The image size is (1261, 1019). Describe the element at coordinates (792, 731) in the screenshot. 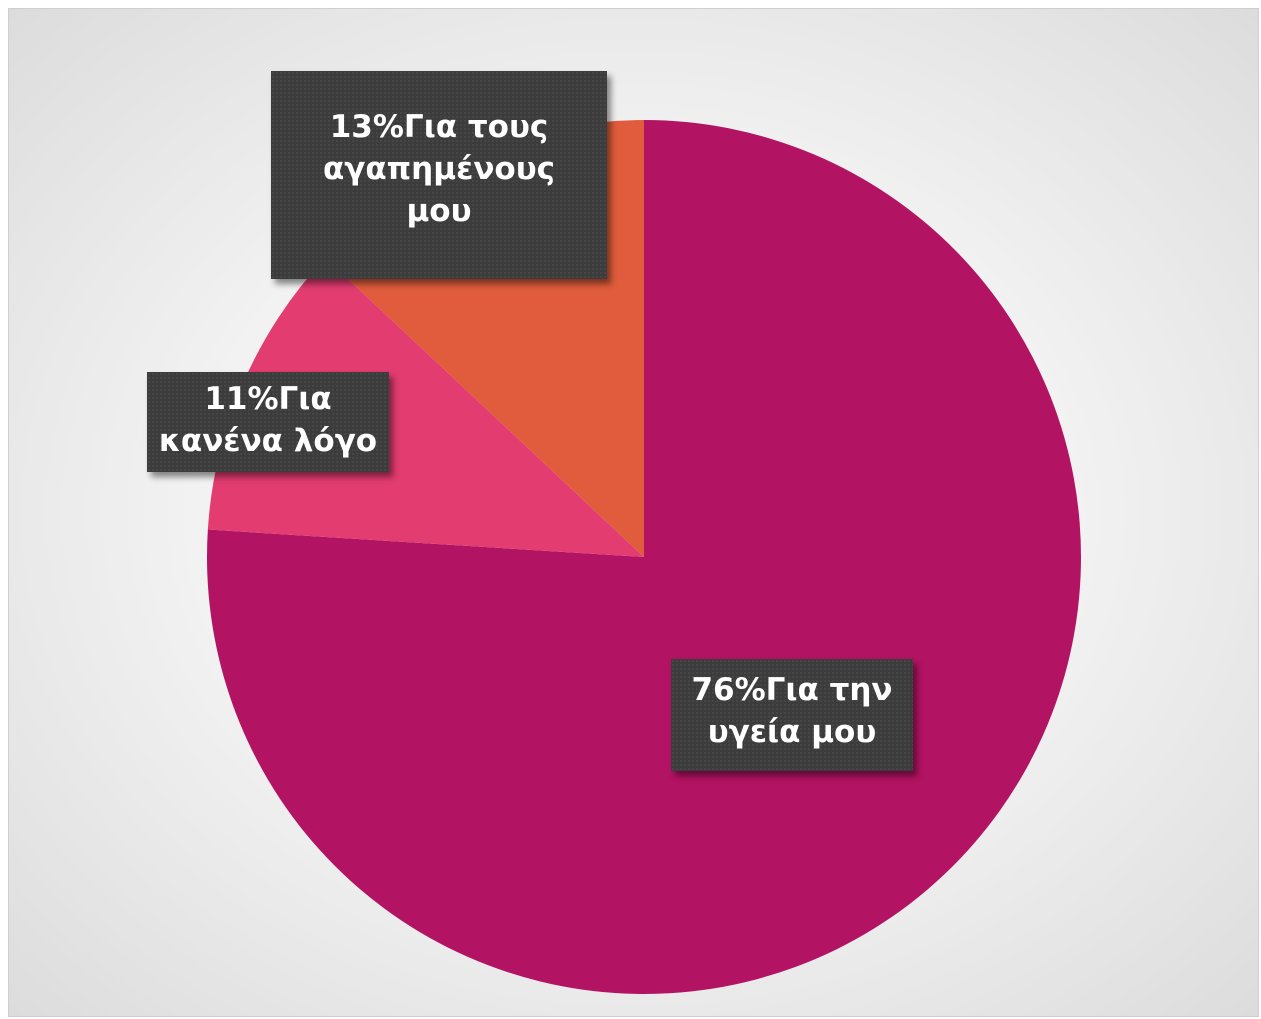

I see `data-label-health-line-2: υγεία μου` at that location.